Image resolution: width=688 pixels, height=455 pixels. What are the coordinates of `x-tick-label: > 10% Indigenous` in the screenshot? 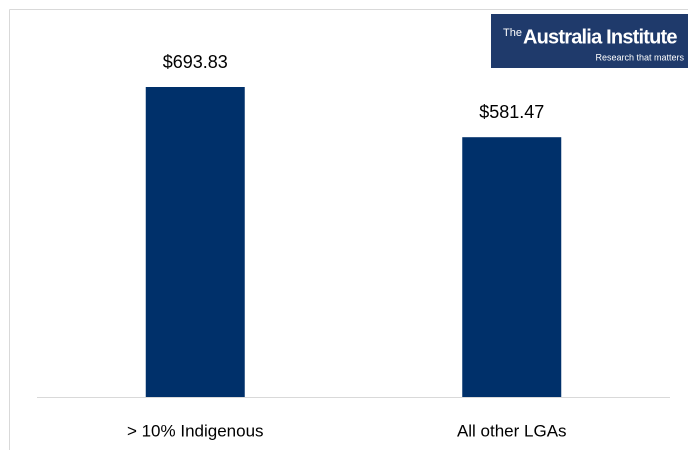 It's located at (195, 430).